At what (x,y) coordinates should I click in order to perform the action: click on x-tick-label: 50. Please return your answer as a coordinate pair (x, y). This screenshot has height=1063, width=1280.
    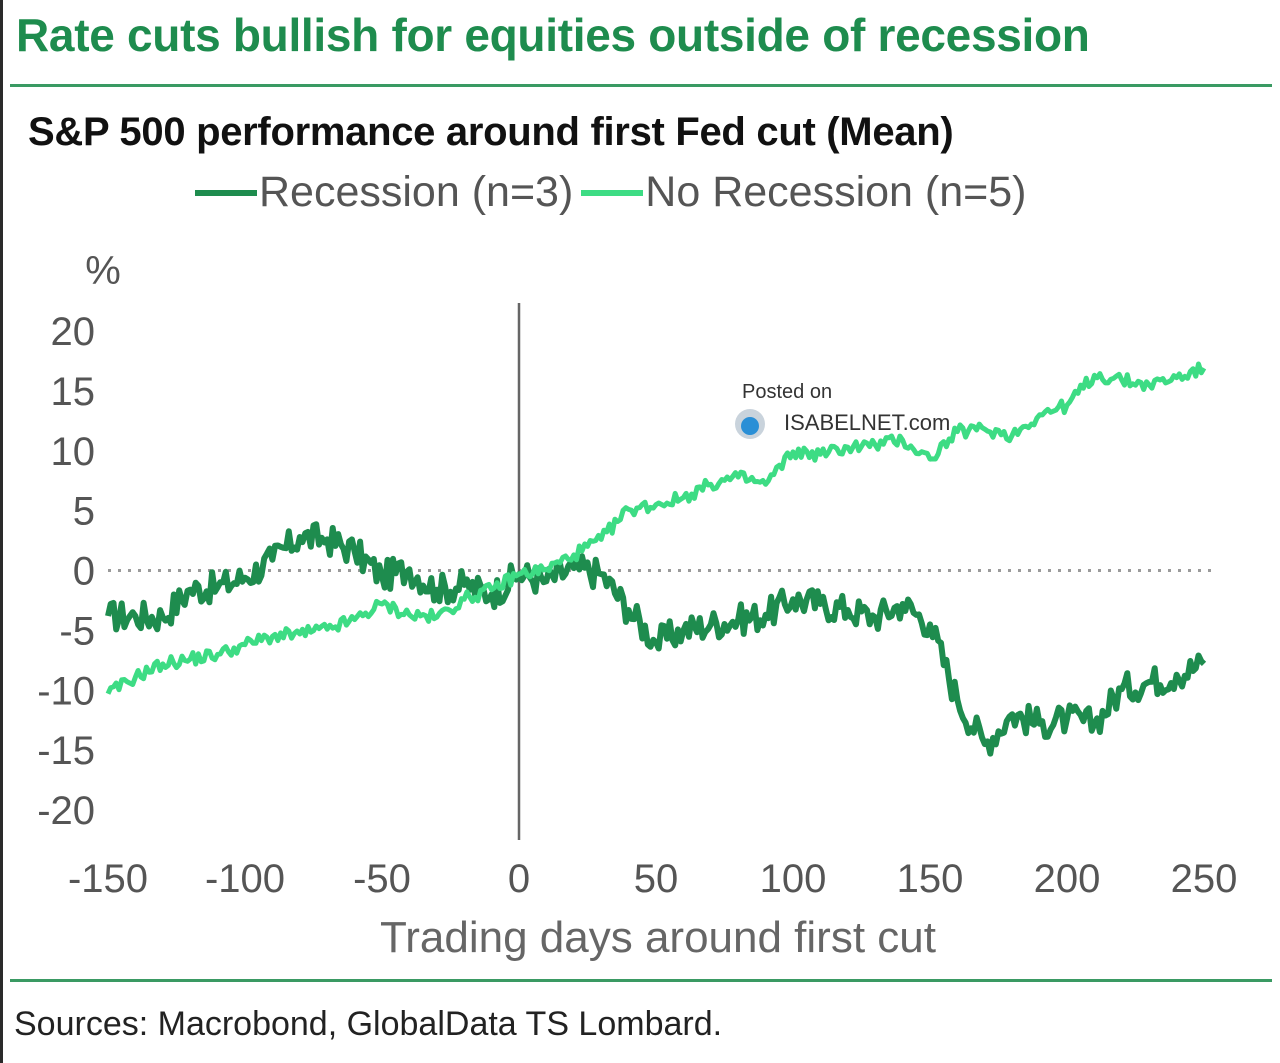
    Looking at the image, I should click on (656, 879).